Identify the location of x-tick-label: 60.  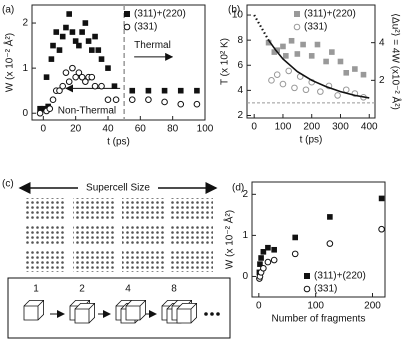
(141, 129).